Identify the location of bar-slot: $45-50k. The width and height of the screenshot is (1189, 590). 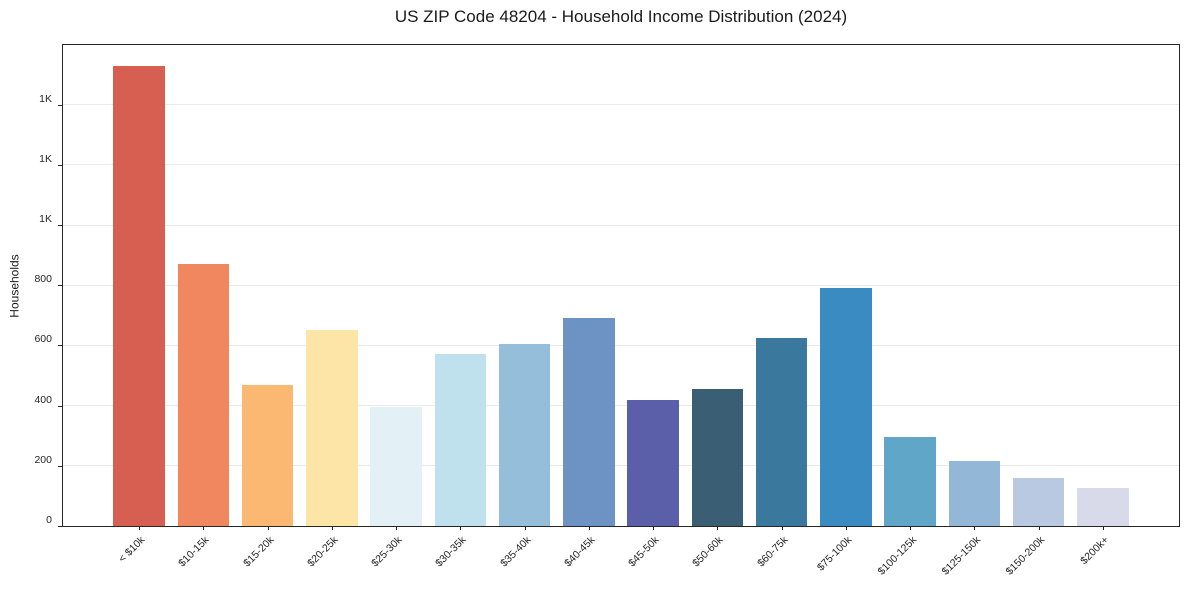
(653, 307).